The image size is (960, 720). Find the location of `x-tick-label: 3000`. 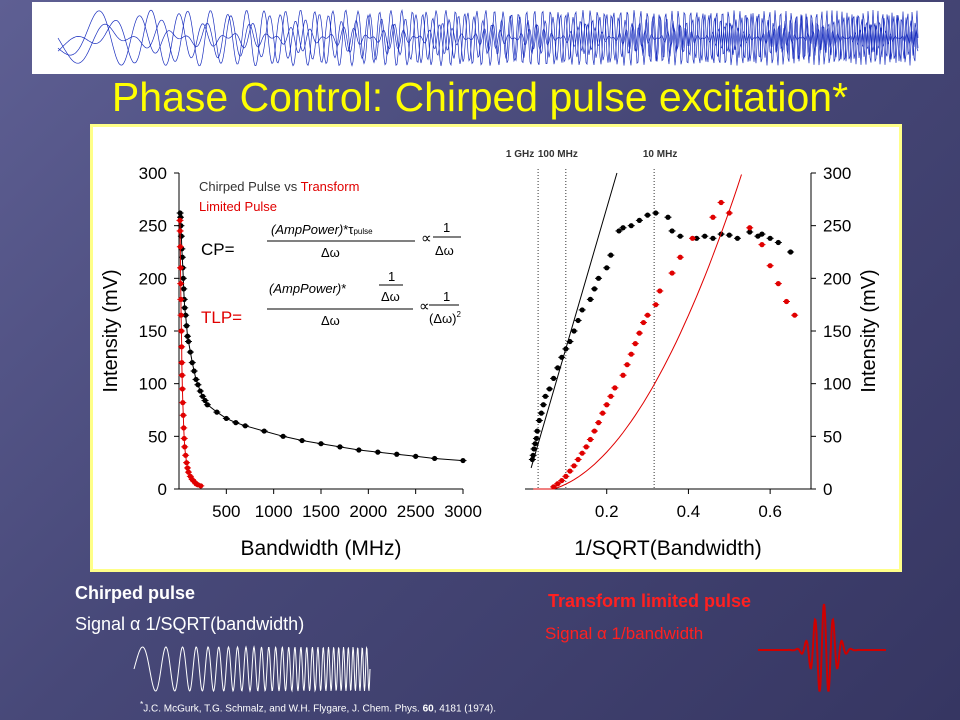

x-tick-label: 3000 is located at coordinates (463, 511).